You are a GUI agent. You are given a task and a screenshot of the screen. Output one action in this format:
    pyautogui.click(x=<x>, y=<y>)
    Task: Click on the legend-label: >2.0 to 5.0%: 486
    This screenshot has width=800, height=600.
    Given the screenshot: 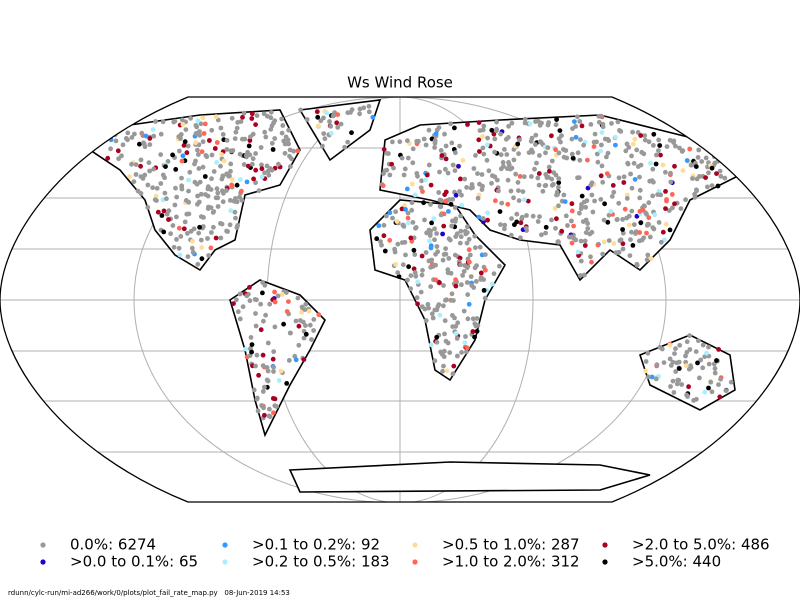 What is the action you would take?
    pyautogui.click(x=701, y=545)
    